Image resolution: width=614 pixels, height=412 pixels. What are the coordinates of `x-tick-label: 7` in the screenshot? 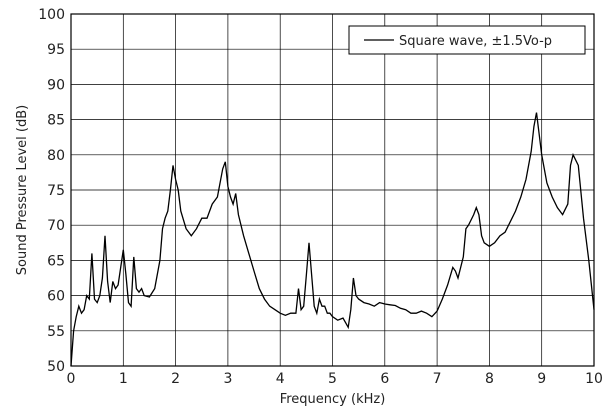 It's located at (437, 379).